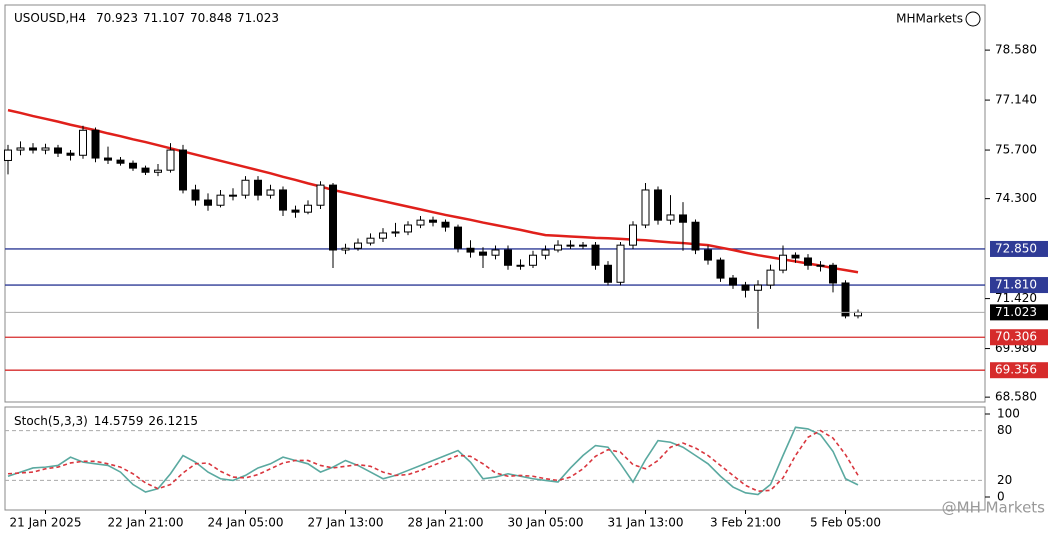  Describe the element at coordinates (1016, 298) in the screenshot. I see `y-tick-label: 71.420` at that location.